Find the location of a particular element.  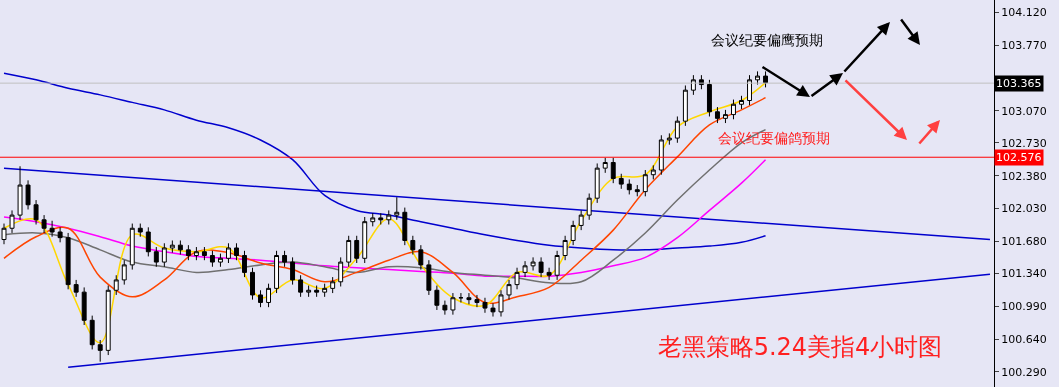

y-tick-label: 103.070 is located at coordinates (1024, 111).